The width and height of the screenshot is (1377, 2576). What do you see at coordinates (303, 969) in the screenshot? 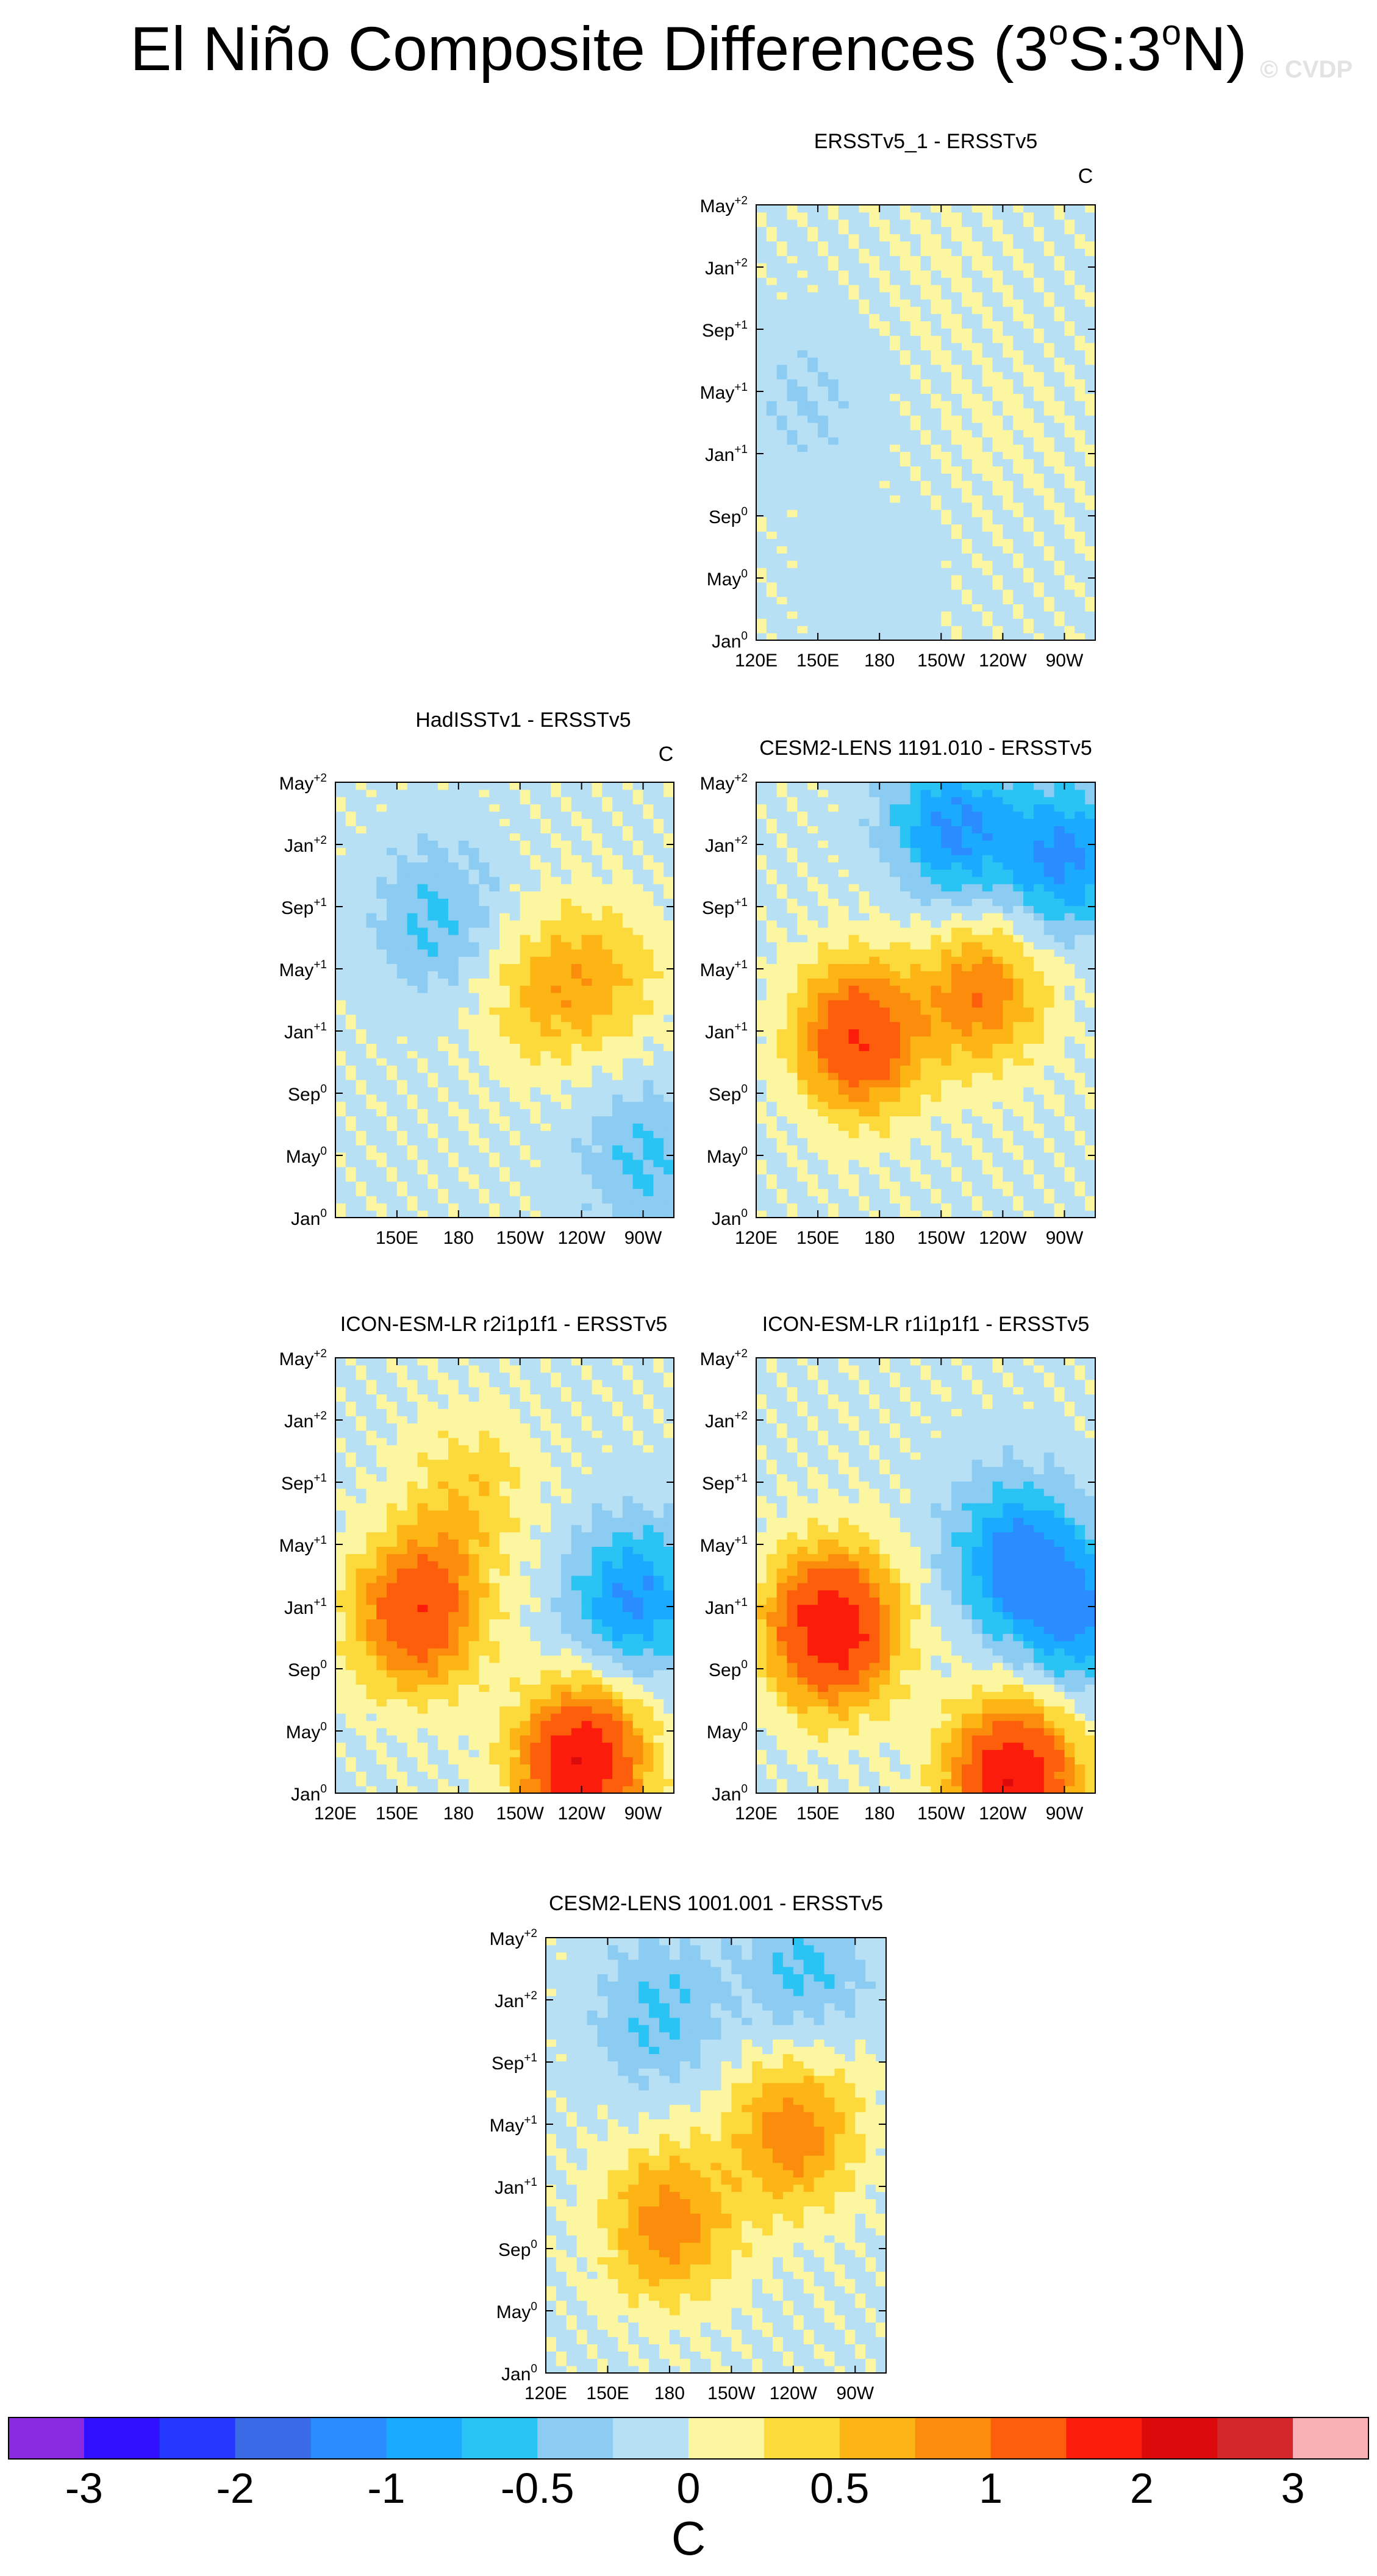
I see `y-tick-label: May+1` at bounding box center [303, 969].